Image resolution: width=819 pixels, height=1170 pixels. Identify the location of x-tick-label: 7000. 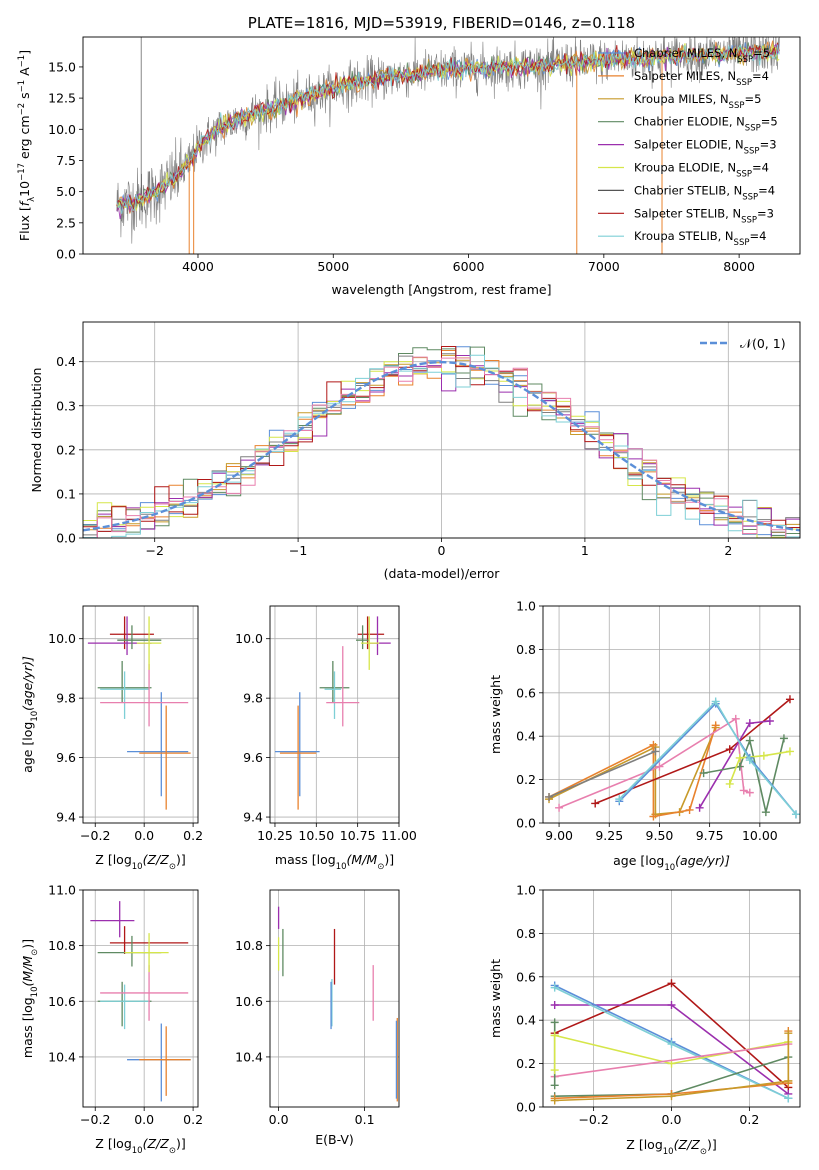
(604, 266).